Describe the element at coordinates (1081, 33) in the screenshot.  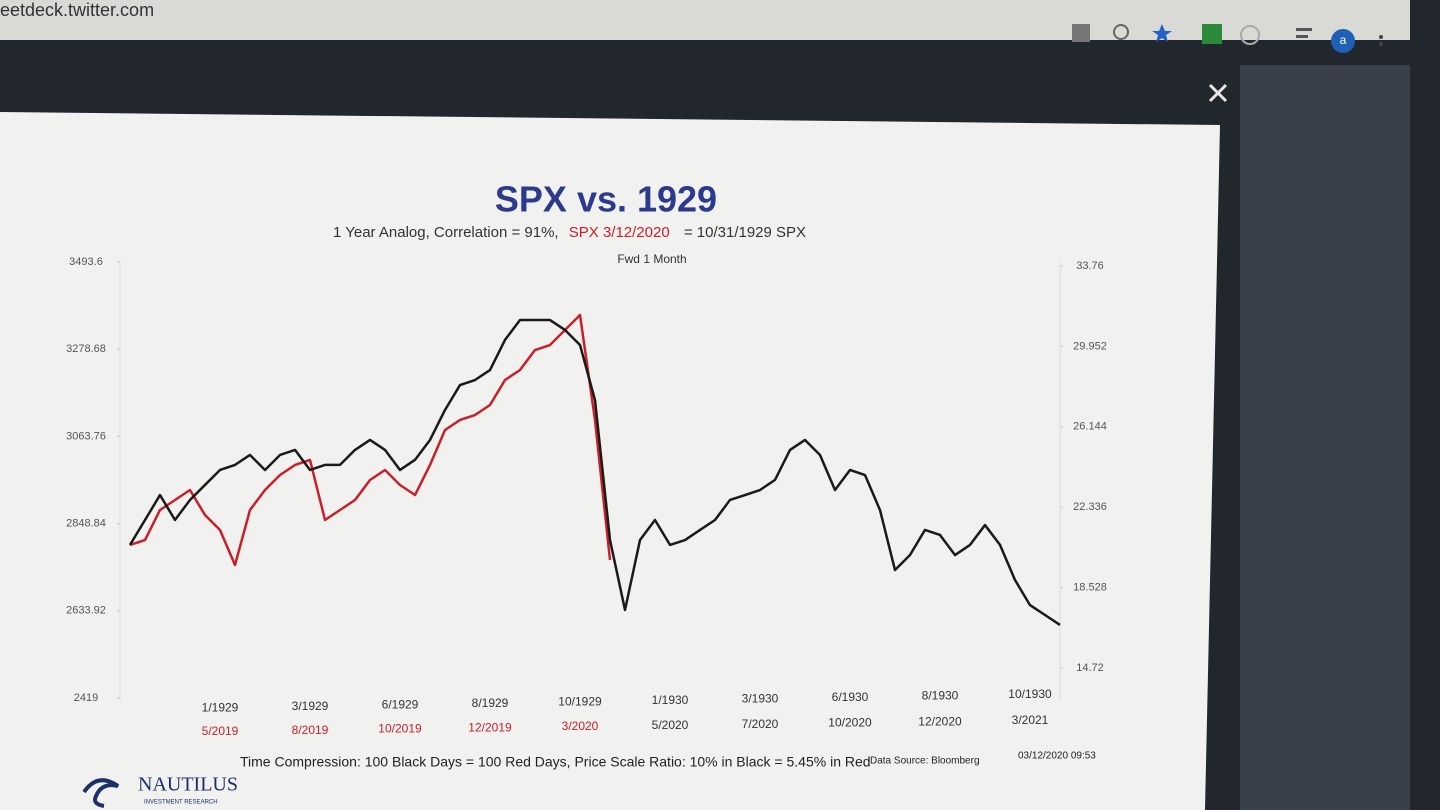
I see `translate-icon` at that location.